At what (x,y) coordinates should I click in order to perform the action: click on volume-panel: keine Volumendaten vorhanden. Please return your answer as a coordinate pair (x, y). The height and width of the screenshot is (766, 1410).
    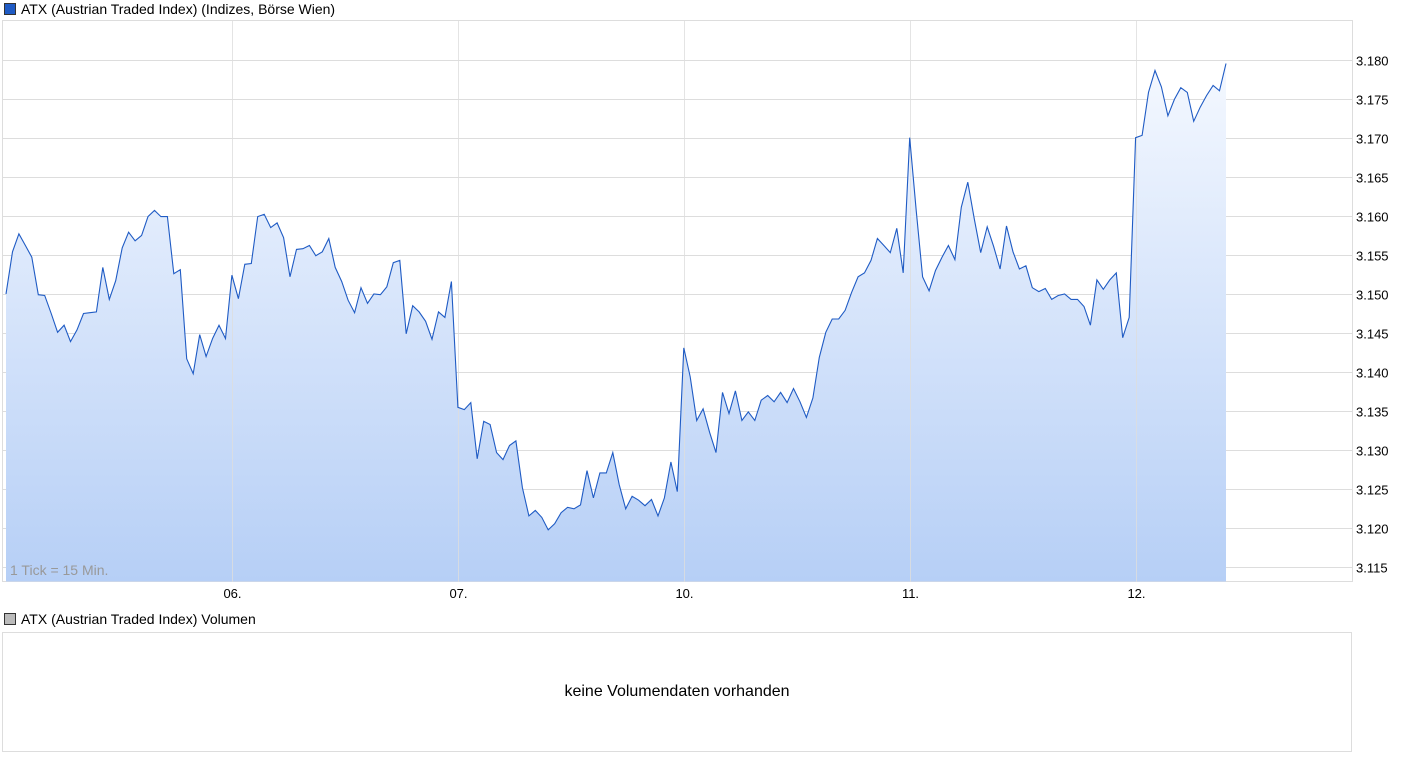
    Looking at the image, I should click on (677, 692).